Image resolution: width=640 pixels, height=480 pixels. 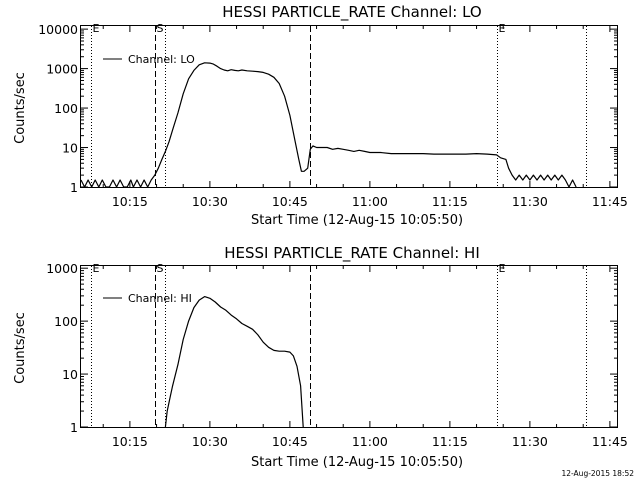 What do you see at coordinates (58, 29) in the screenshot?
I see `y-tick-label: 10000` at bounding box center [58, 29].